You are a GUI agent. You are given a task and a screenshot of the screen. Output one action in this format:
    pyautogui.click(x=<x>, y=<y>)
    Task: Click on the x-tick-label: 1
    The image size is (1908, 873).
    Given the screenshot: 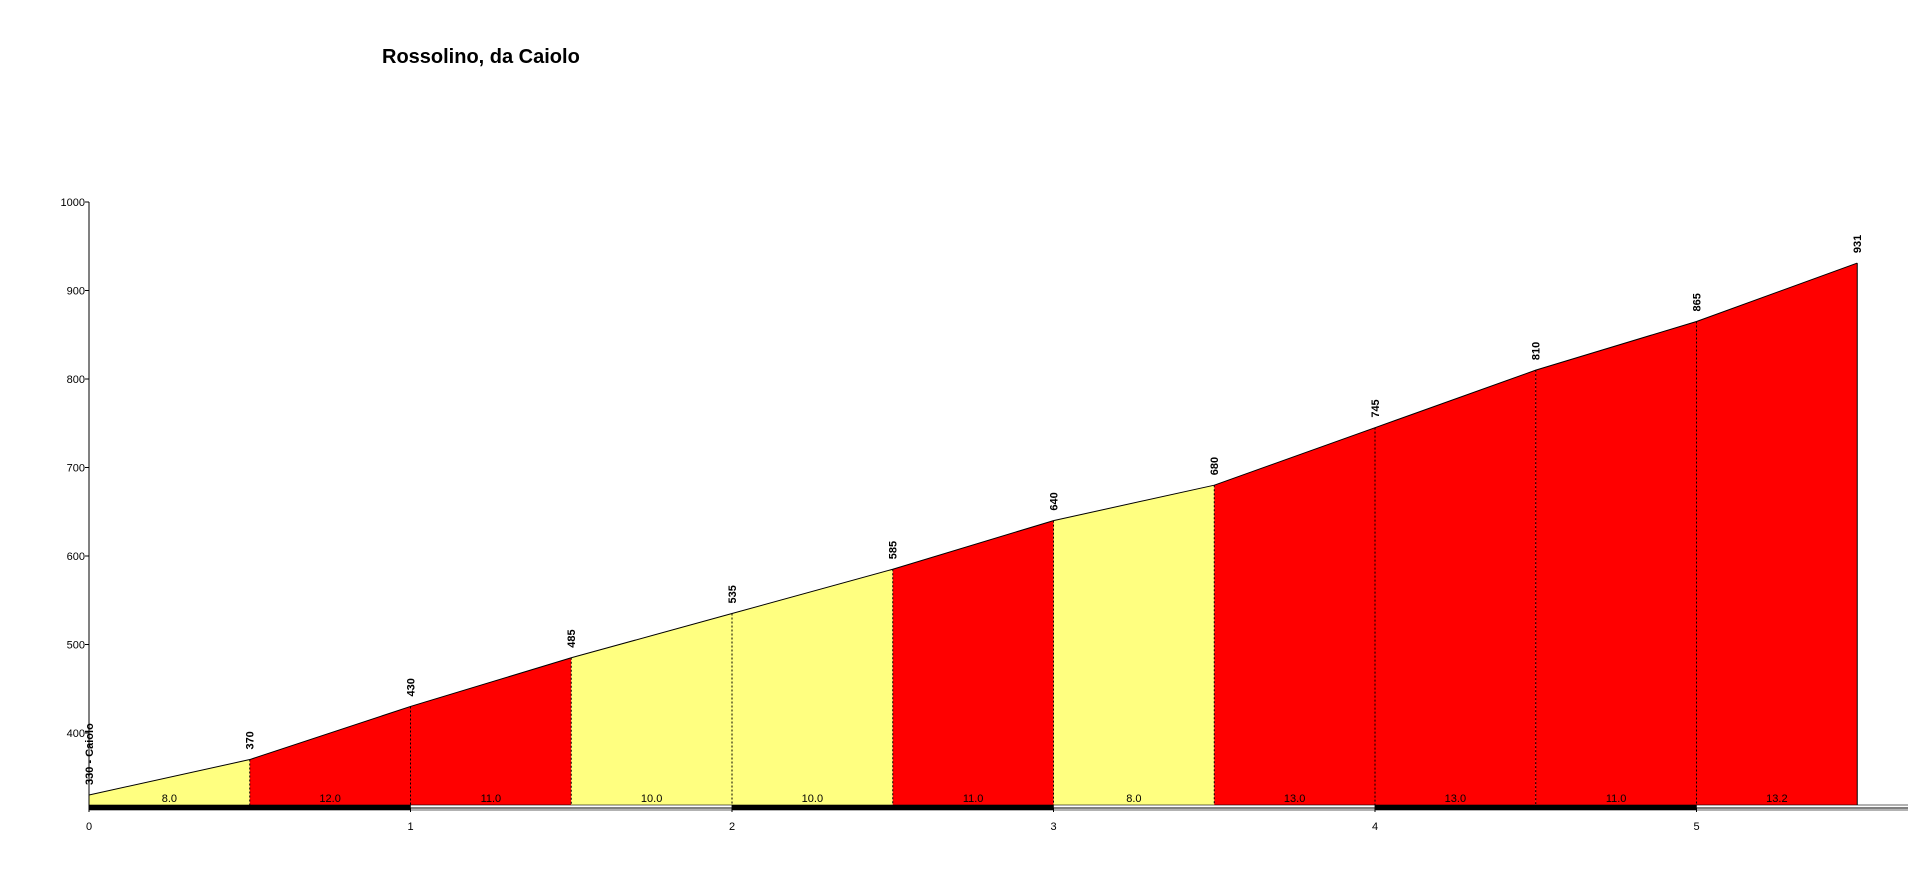 What is the action you would take?
    pyautogui.click(x=410, y=827)
    